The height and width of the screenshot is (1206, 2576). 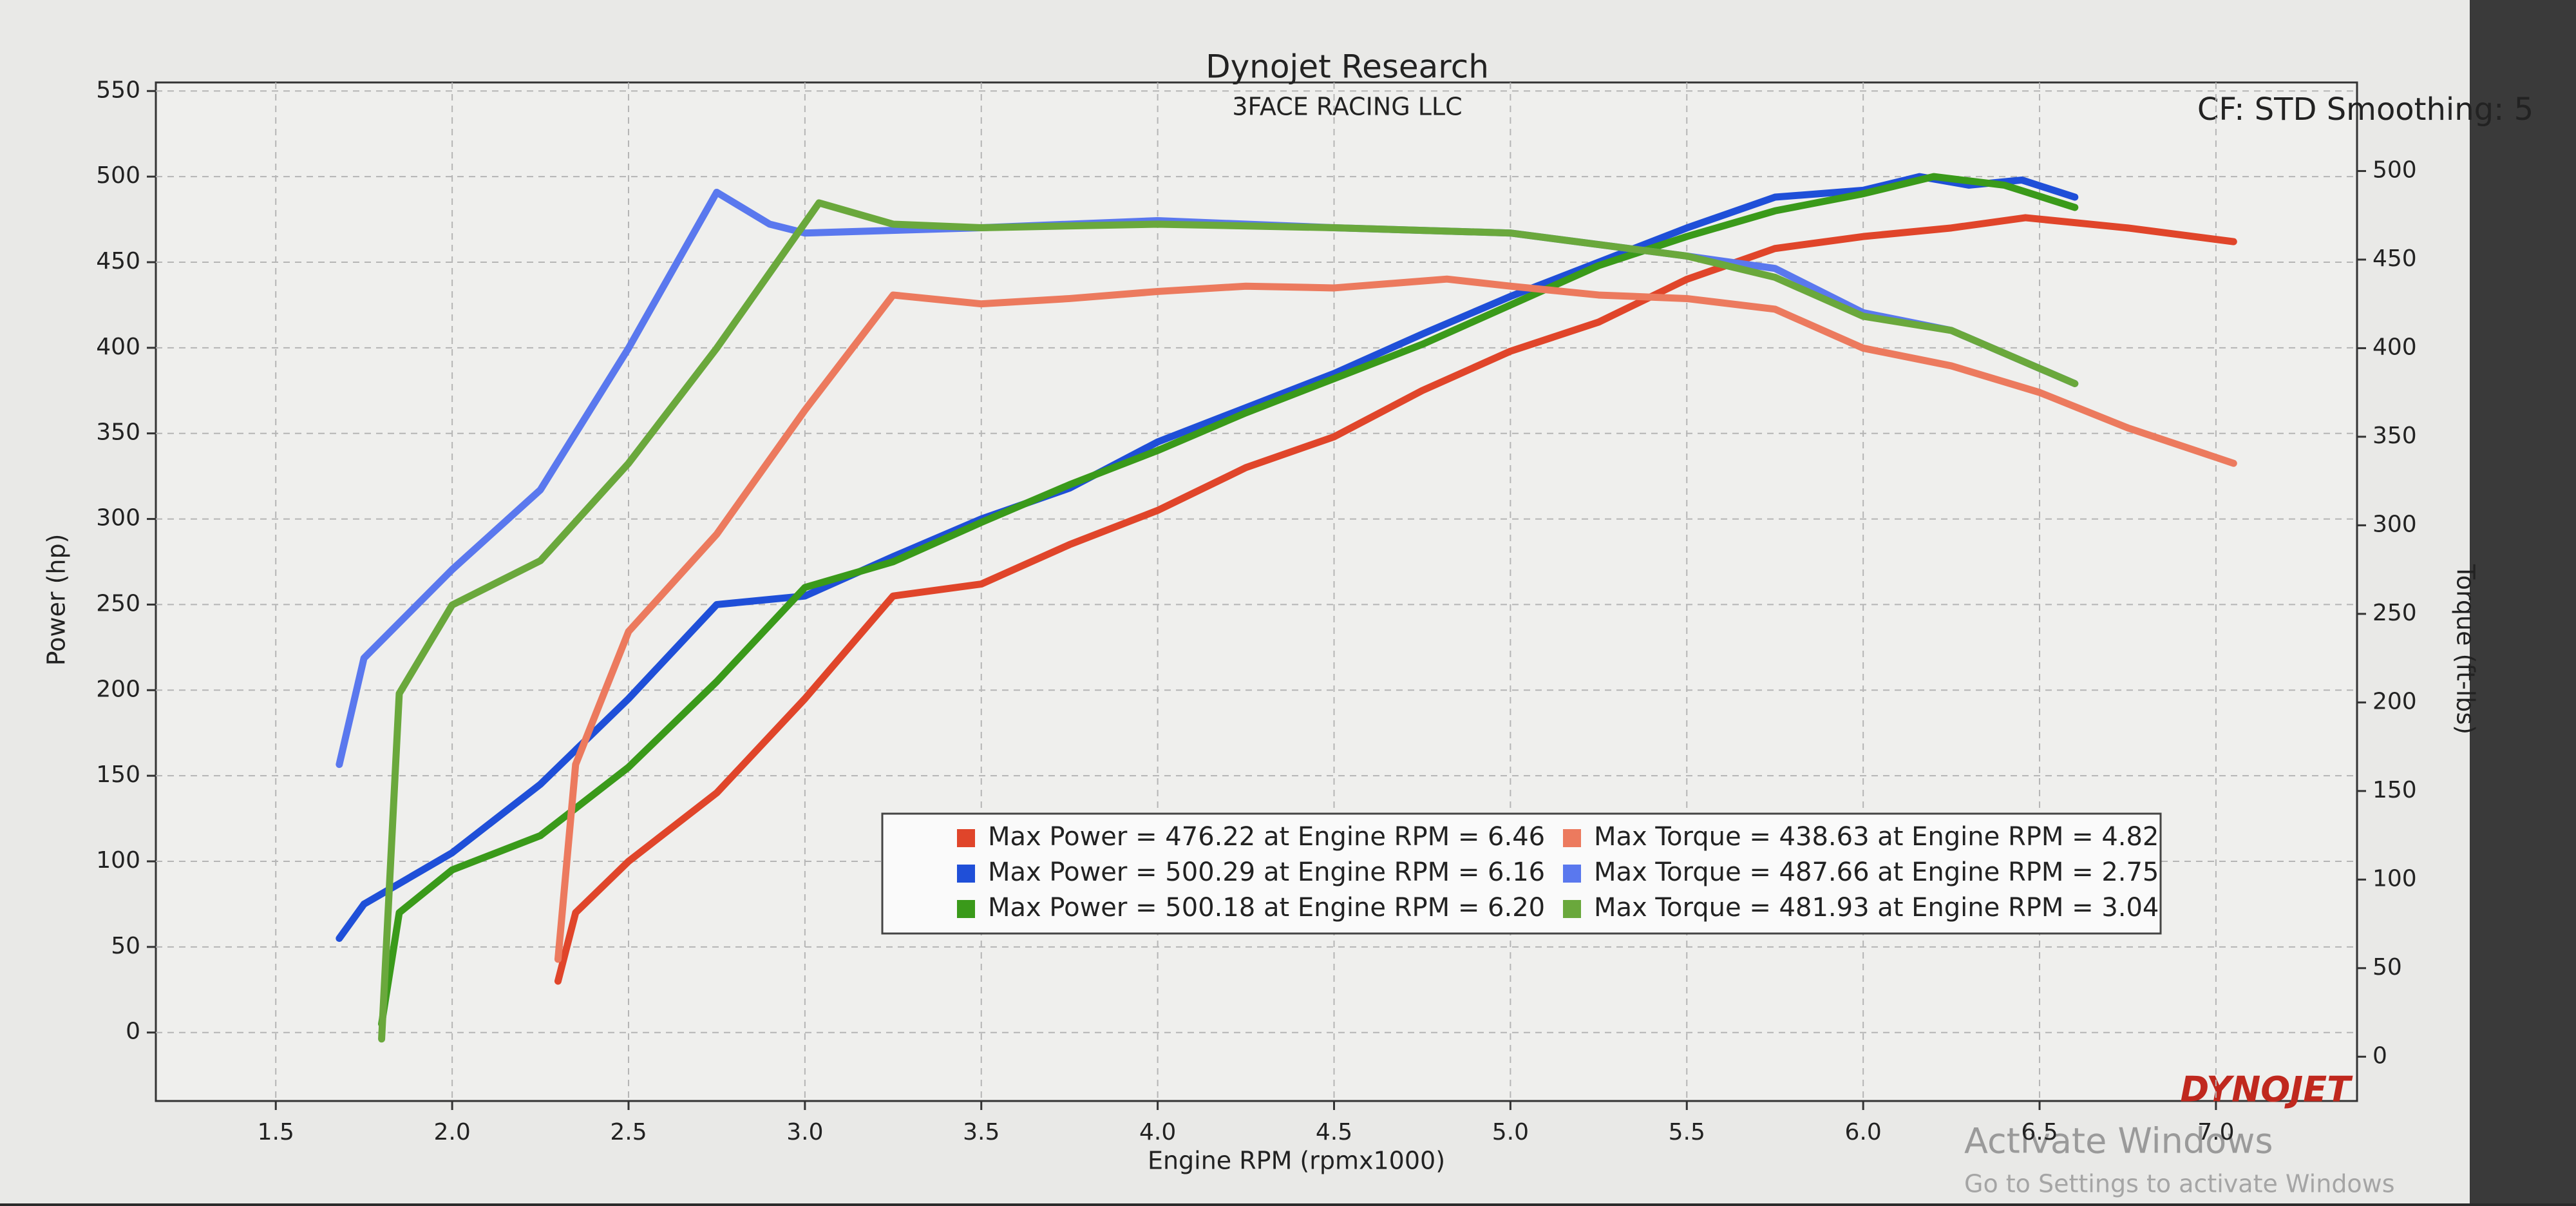 I want to click on y-tick-label: 350, so click(x=118, y=433).